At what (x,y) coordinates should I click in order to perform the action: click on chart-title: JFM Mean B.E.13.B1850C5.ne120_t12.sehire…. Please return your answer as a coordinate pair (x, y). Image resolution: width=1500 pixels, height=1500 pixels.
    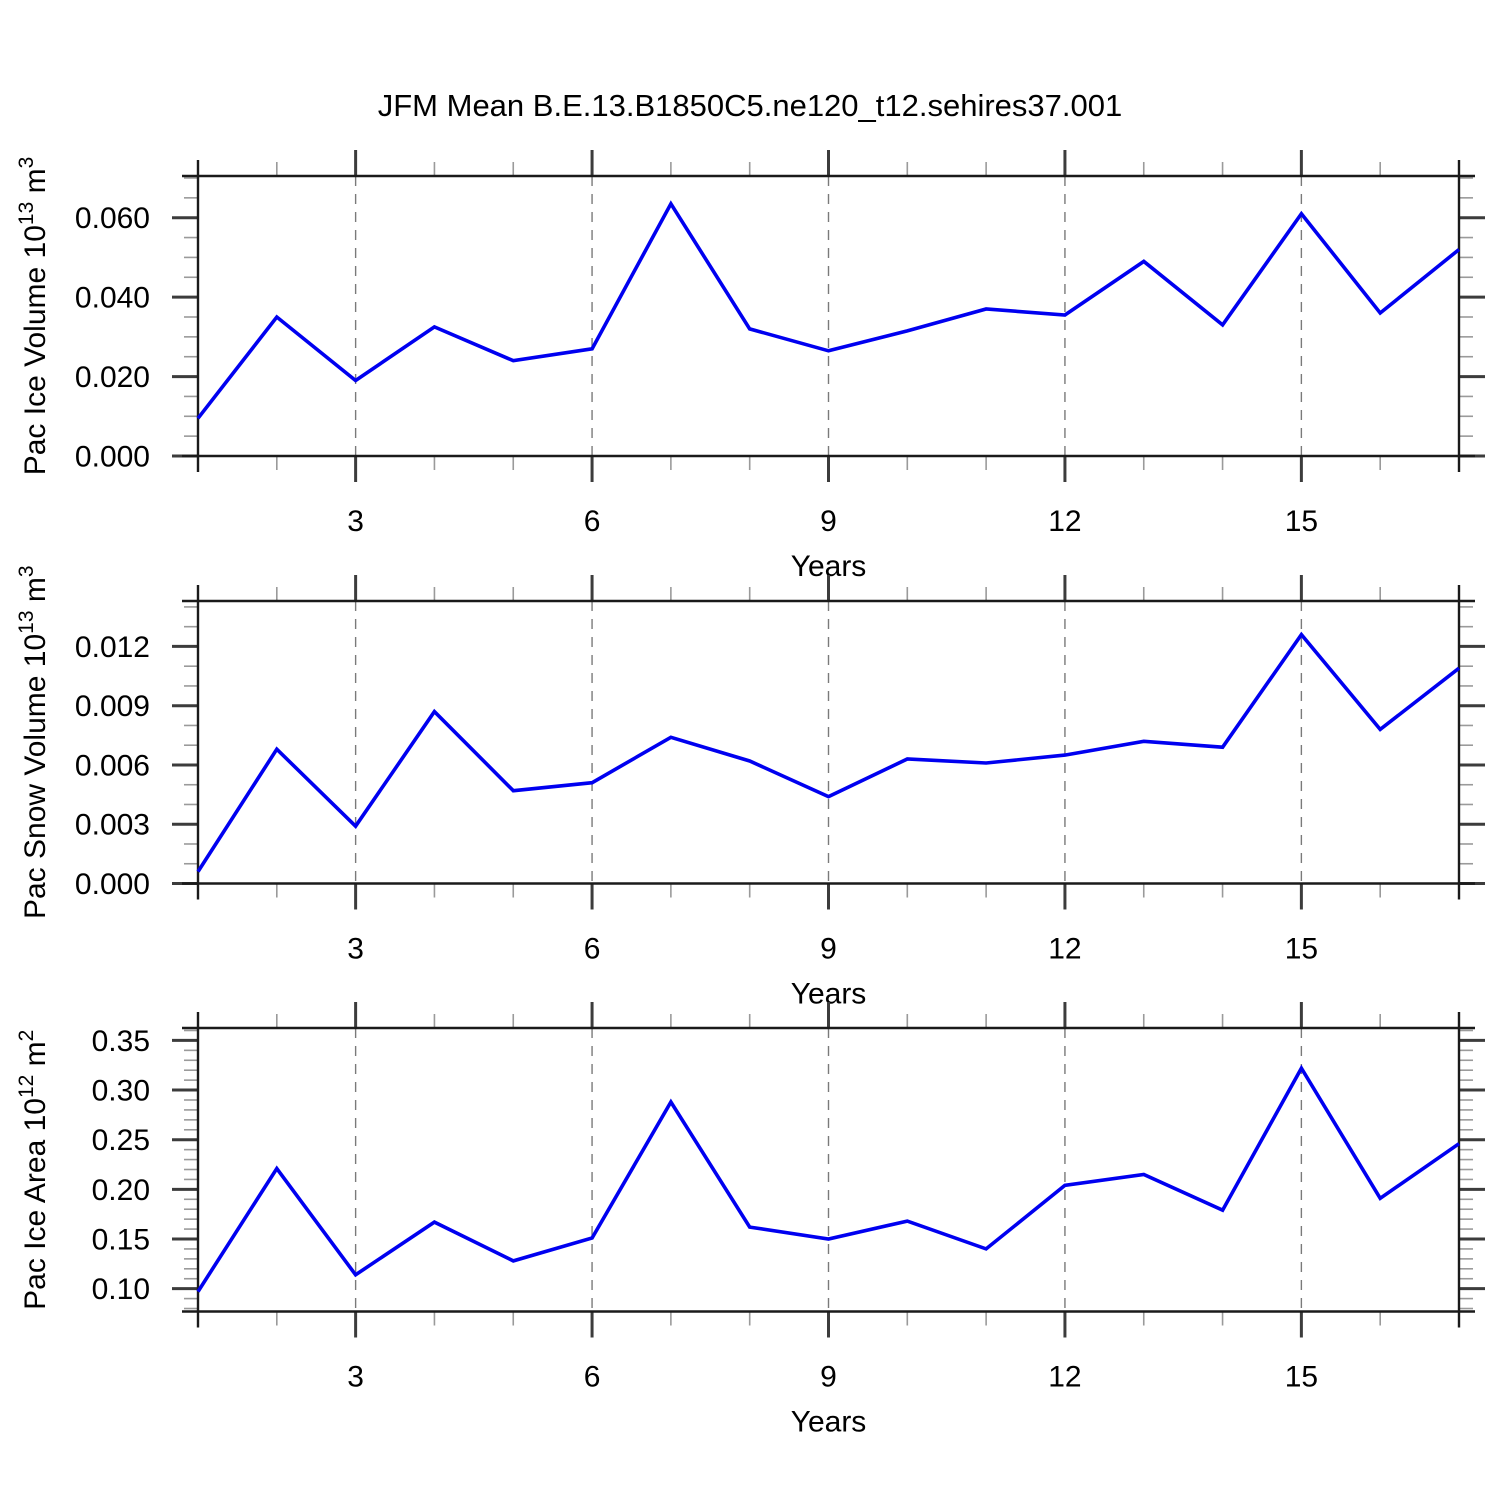
    Looking at the image, I should click on (750, 105).